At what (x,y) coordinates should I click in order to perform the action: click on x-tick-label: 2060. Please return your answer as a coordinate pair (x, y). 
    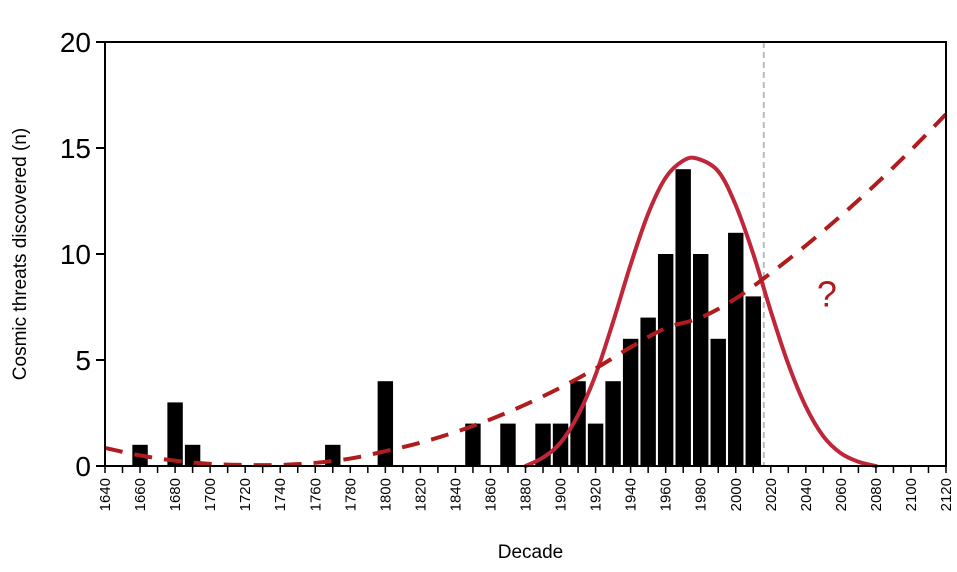
    Looking at the image, I should click on (841, 494).